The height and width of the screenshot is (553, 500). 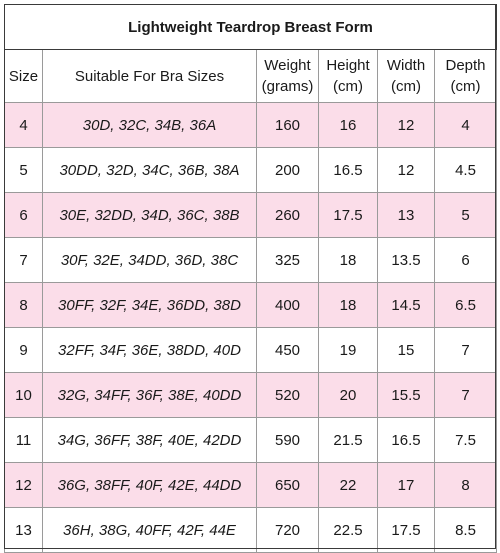 I want to click on height-cell: 17.5, so click(x=348, y=215).